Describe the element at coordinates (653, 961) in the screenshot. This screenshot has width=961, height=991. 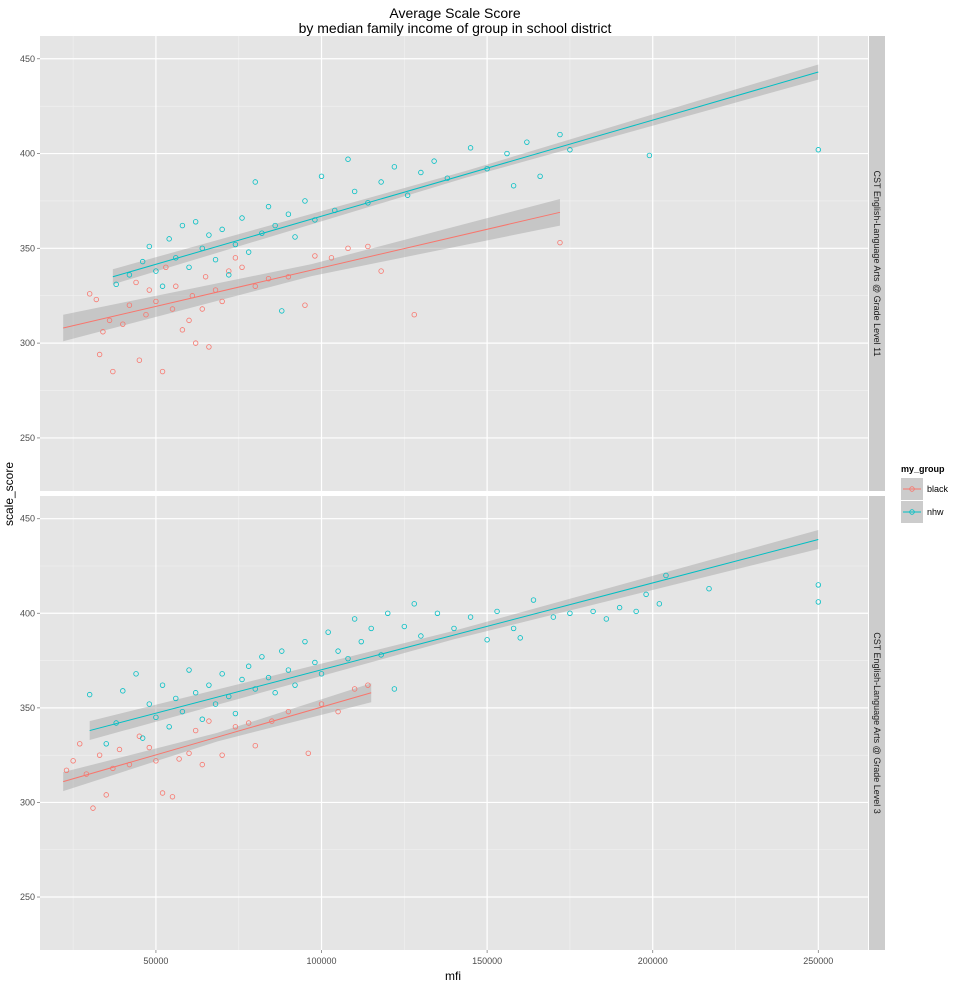
I see `x-tick-label: 200000` at that location.